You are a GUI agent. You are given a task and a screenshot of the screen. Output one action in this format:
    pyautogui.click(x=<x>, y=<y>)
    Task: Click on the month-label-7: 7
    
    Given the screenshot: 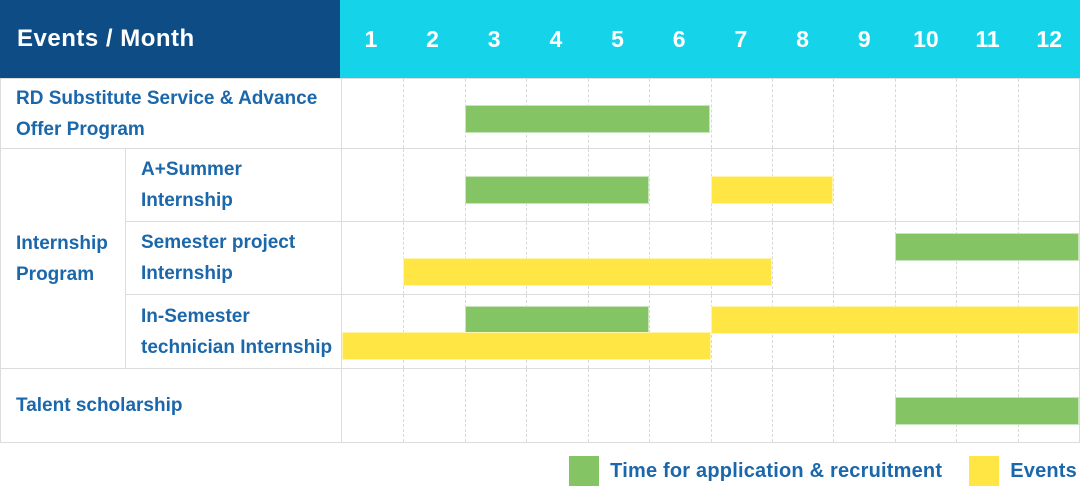 What is the action you would take?
    pyautogui.click(x=741, y=38)
    